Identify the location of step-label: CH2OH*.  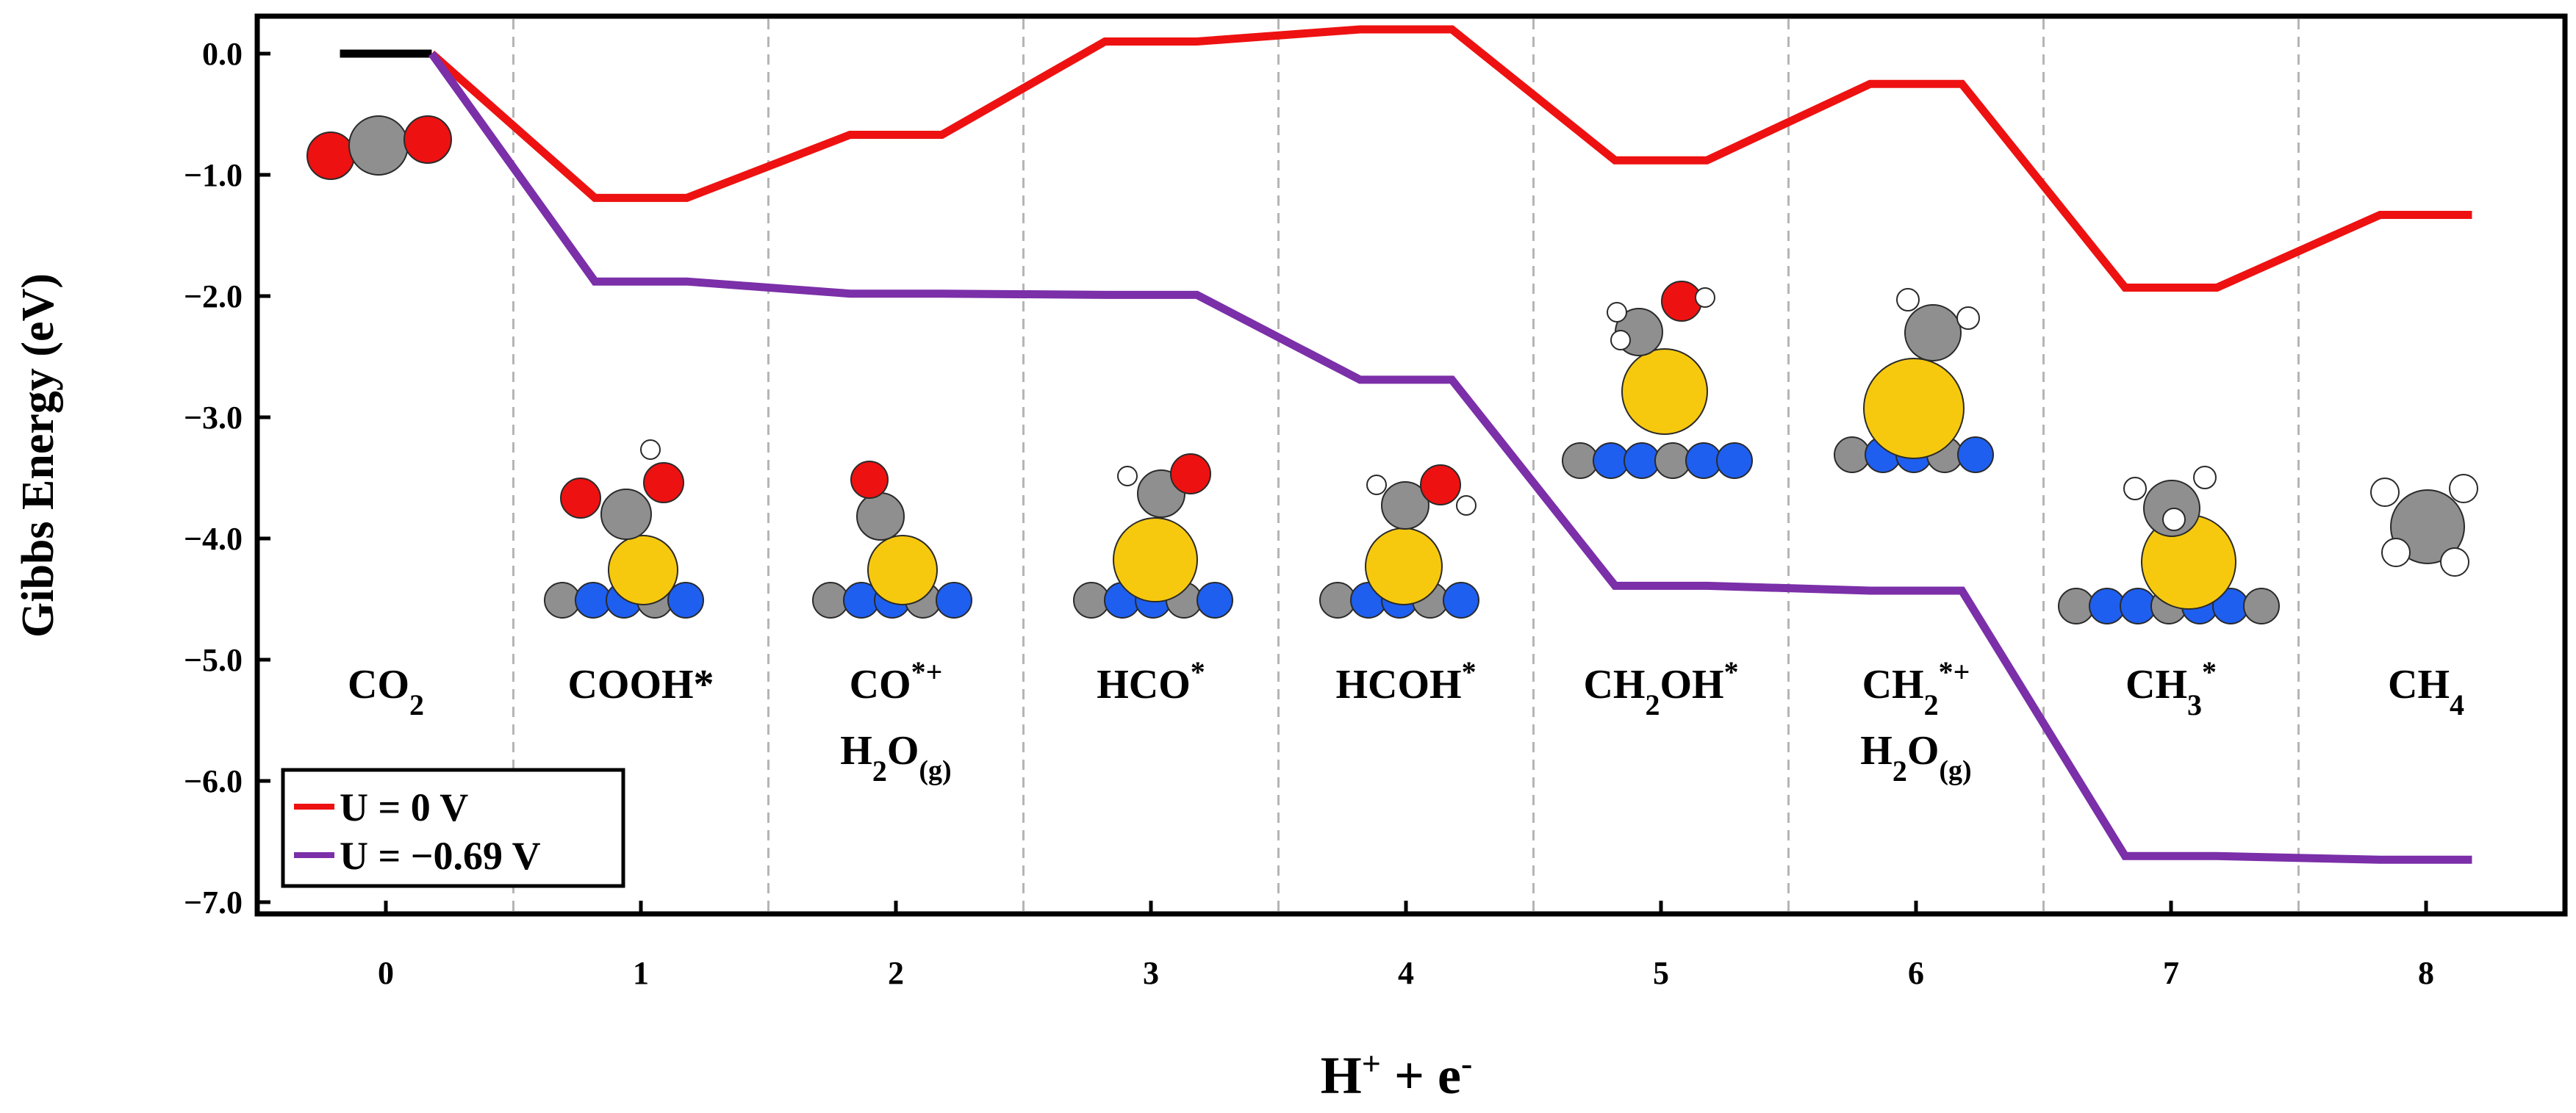
(1660, 688).